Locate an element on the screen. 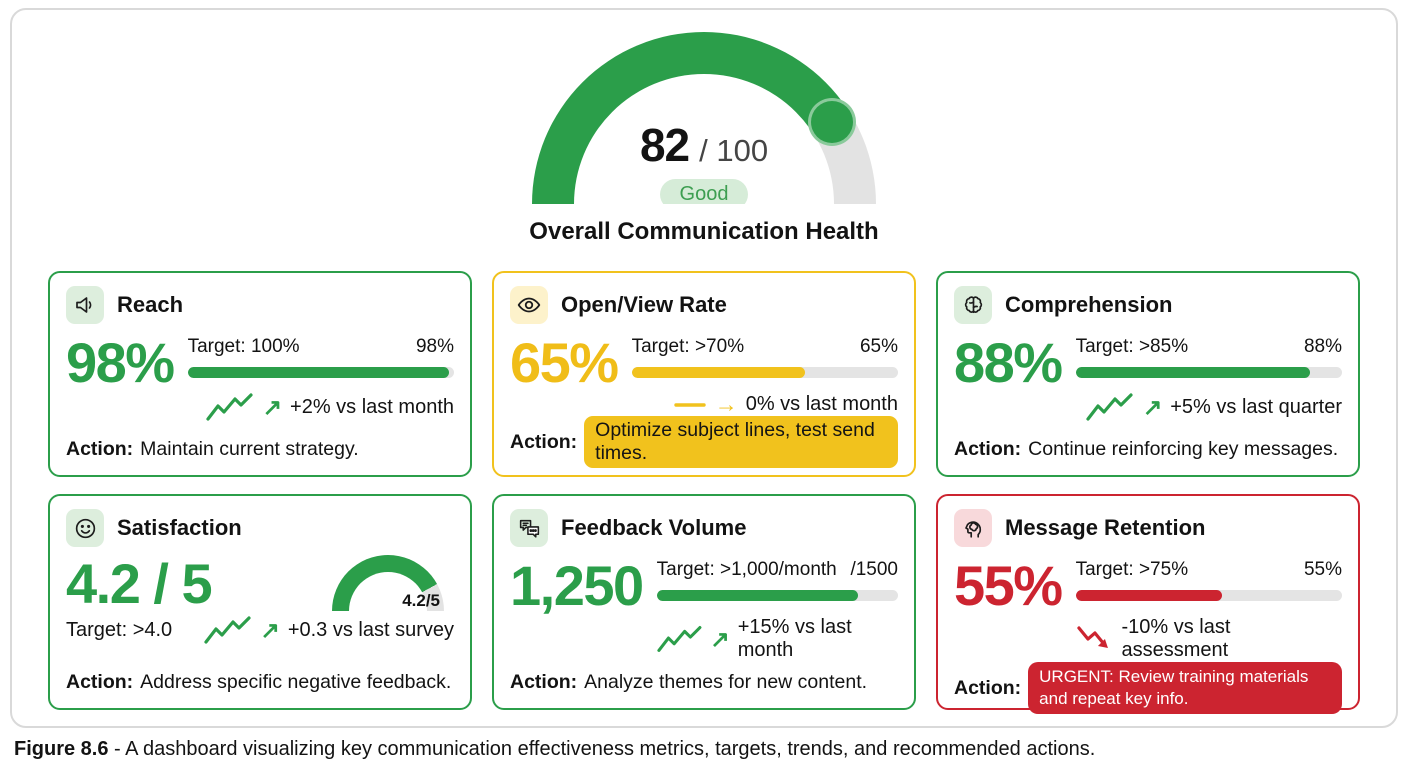 The width and height of the screenshot is (1408, 768). metric-value: 65% is located at coordinates (564, 362).